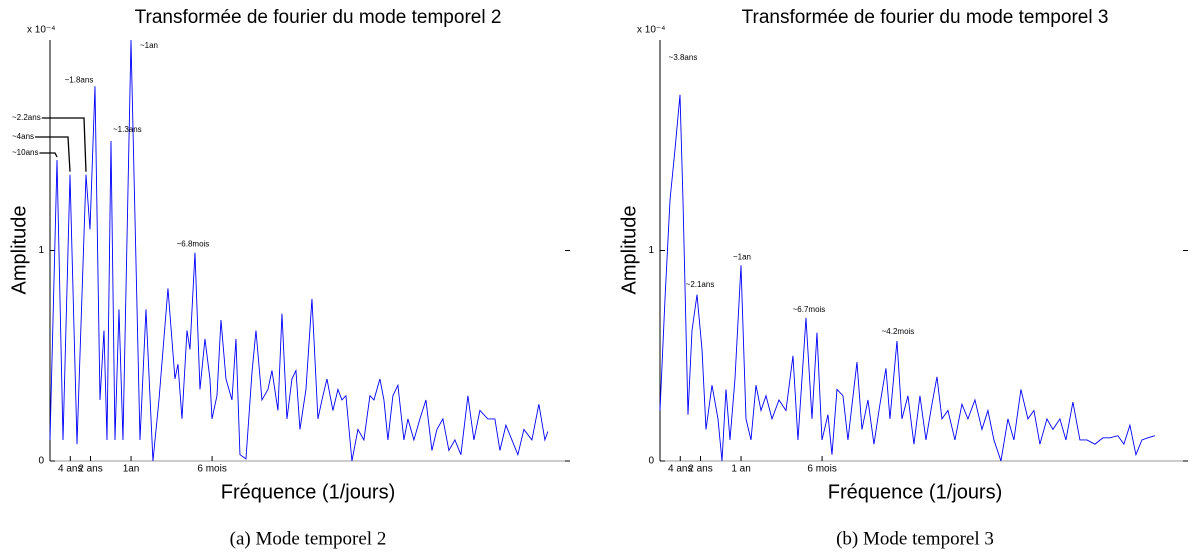  I want to click on annotation: ~4ans, so click(23, 136).